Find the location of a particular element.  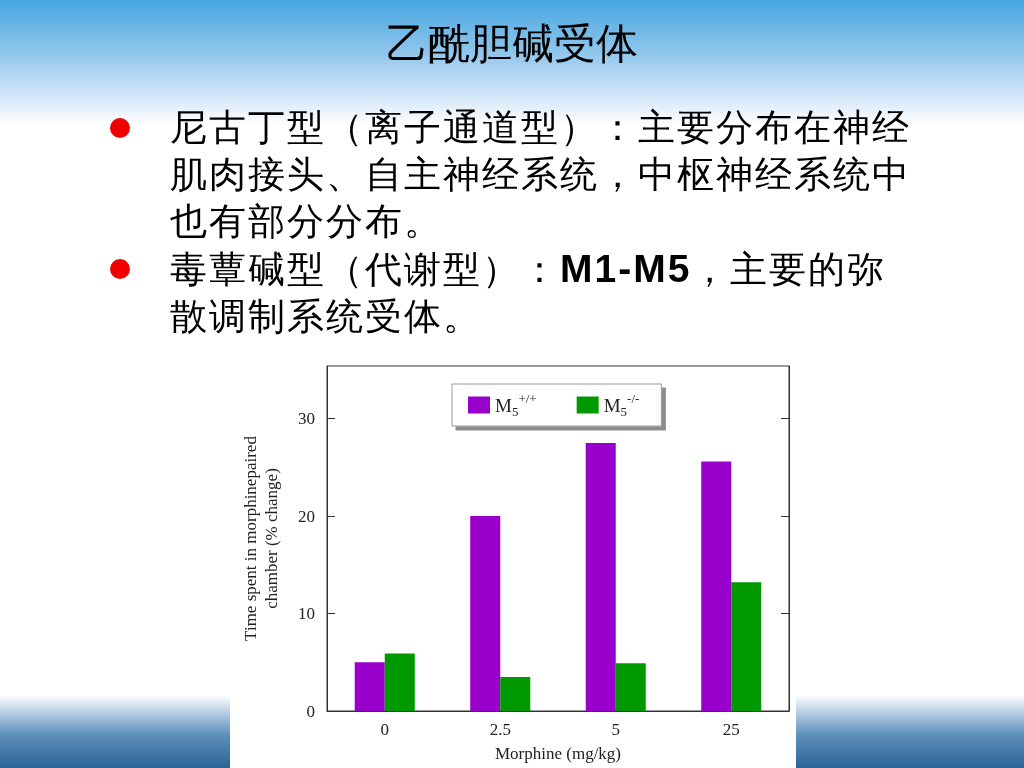

x-tick-label: 25 is located at coordinates (731, 729).